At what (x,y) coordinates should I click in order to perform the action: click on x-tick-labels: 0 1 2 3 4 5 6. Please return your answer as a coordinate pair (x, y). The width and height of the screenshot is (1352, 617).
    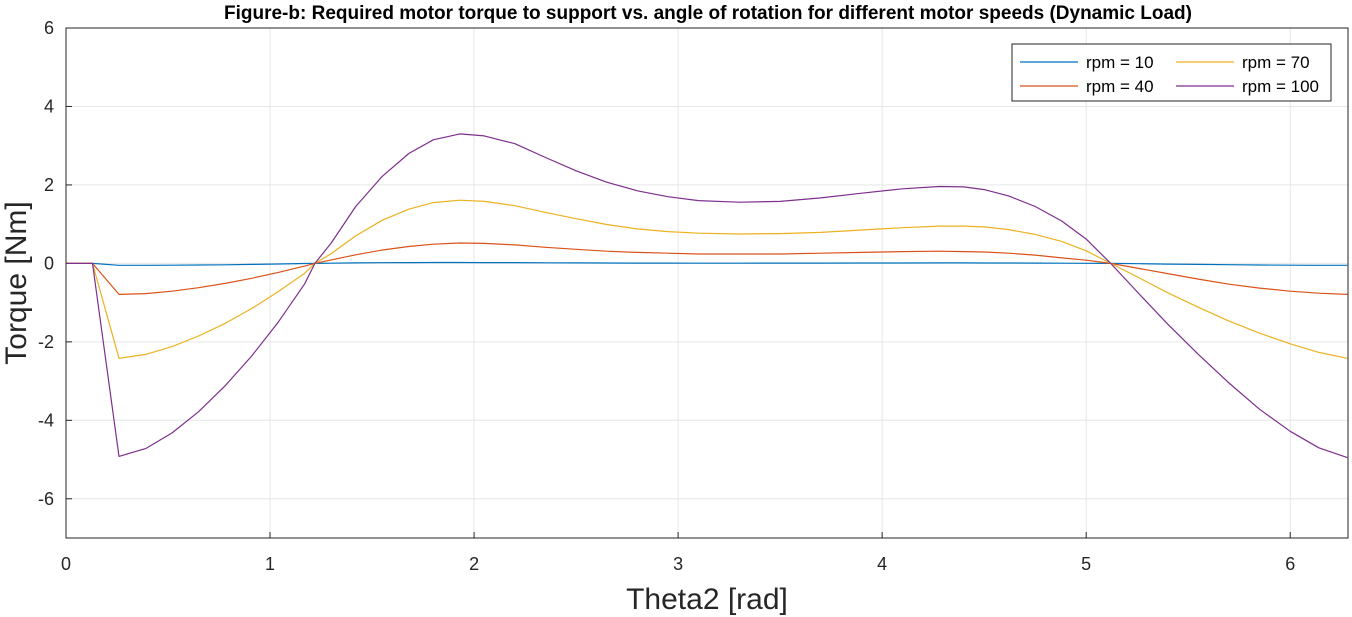
    Looking at the image, I should click on (678, 564).